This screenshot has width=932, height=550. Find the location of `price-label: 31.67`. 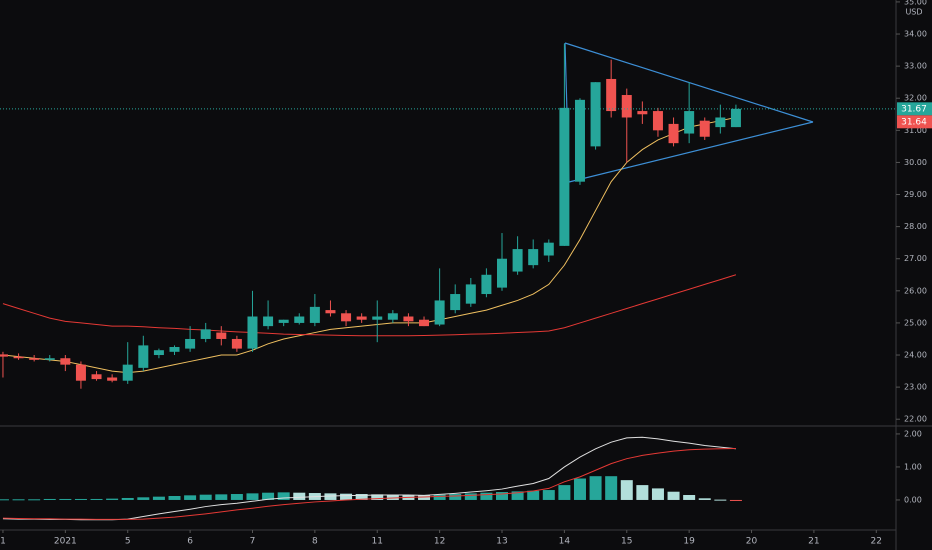

price-label: 31.67 is located at coordinates (914, 109).